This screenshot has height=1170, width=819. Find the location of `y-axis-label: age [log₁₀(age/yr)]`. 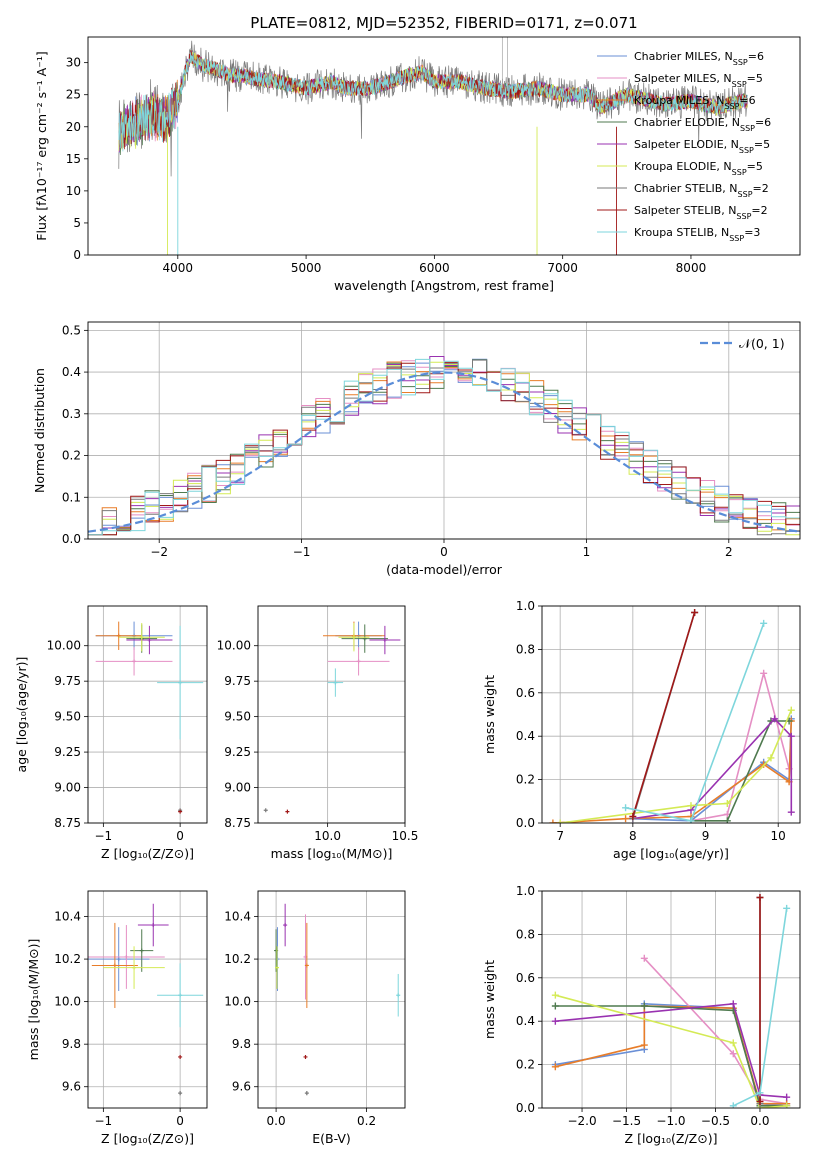

y-axis-label: age [log₁₀(age/yr)] is located at coordinates (21, 715).